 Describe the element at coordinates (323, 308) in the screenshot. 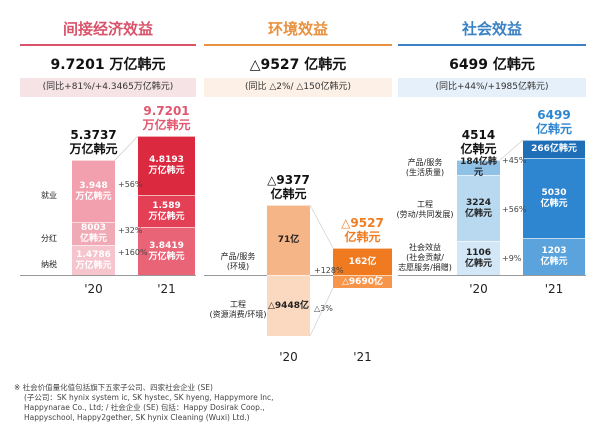

I see `change-label: △3%` at that location.